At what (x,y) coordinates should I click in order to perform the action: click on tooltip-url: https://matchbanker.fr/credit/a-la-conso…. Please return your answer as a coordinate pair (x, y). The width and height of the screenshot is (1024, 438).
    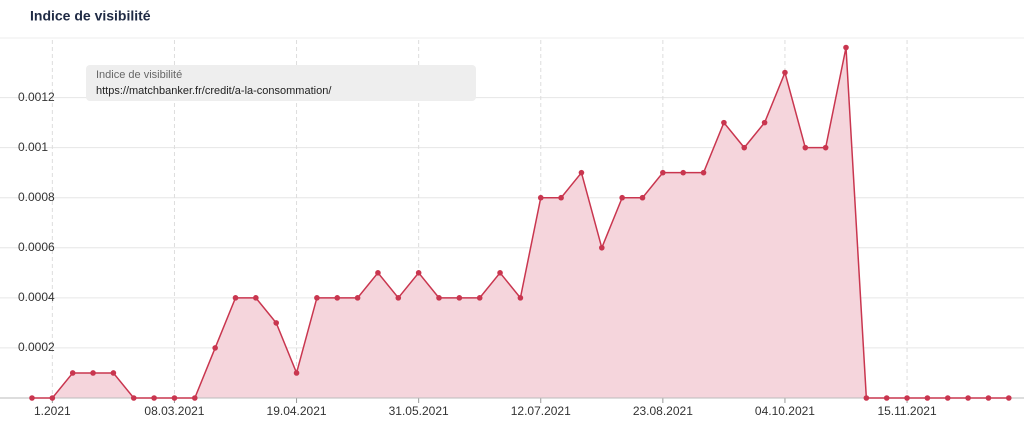
    Looking at the image, I should click on (214, 91).